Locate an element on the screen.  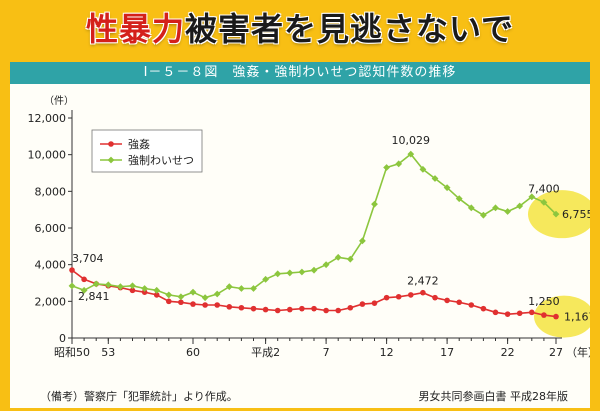
y-tick-label: 2,000 is located at coordinates (51, 301).